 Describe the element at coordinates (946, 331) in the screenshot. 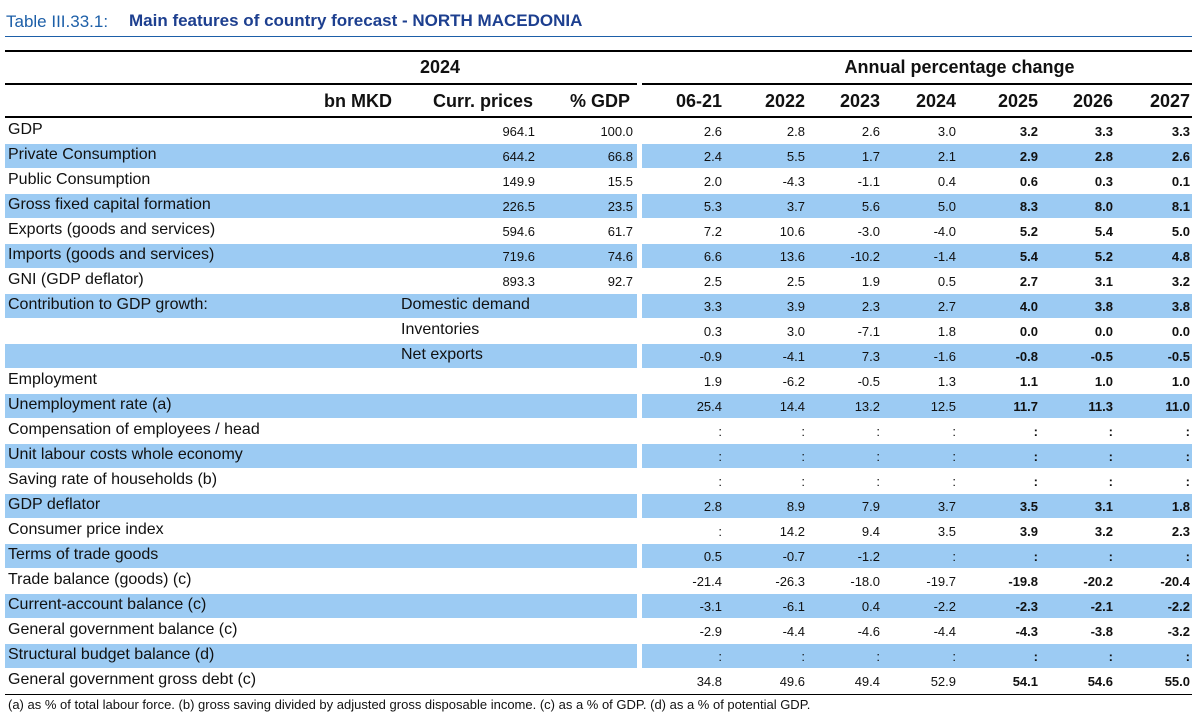

I see `cell: 1.8` at that location.